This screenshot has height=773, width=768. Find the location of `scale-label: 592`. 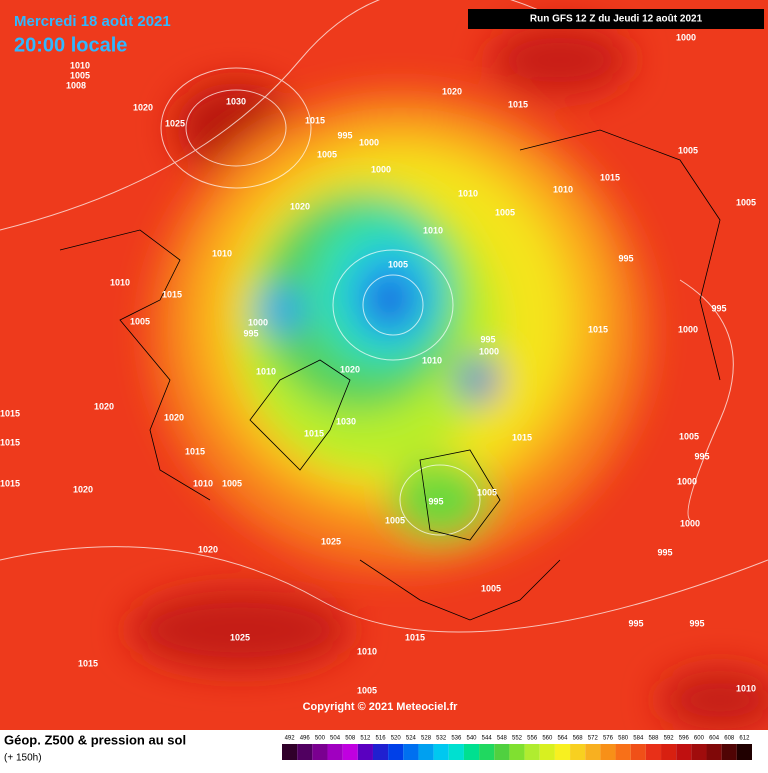

scale-label: 592 is located at coordinates (669, 739).